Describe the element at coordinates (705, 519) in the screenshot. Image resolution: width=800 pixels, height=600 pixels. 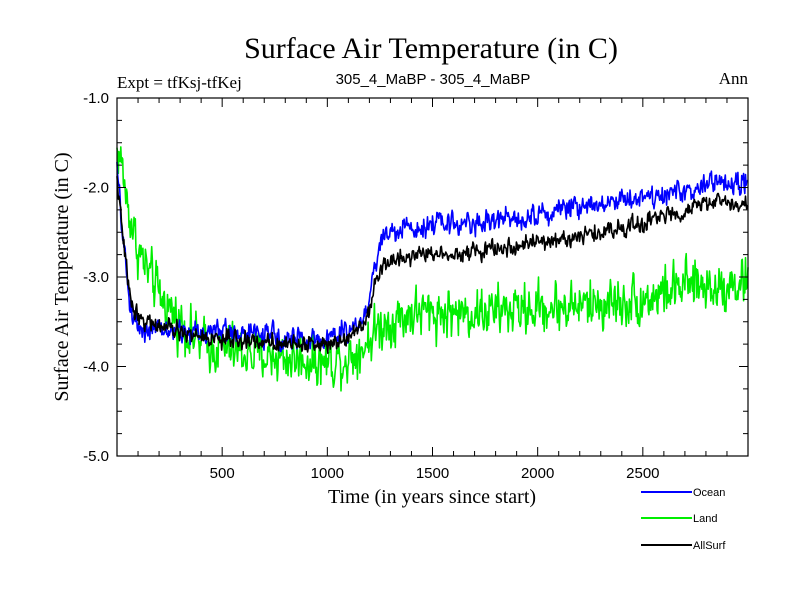
I see `legend-label-land: Land` at that location.